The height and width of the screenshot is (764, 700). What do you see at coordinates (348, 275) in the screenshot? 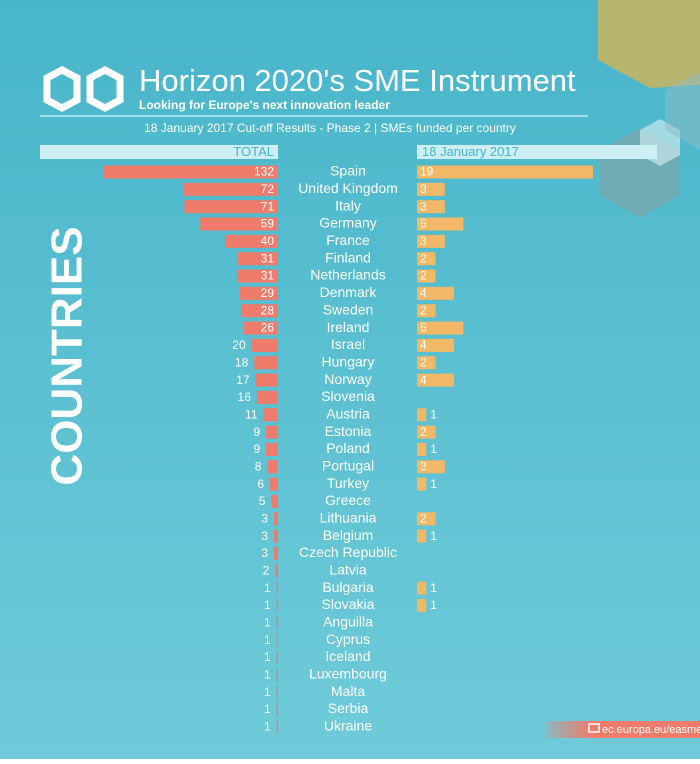
I see `category-label: Netherlands` at bounding box center [348, 275].